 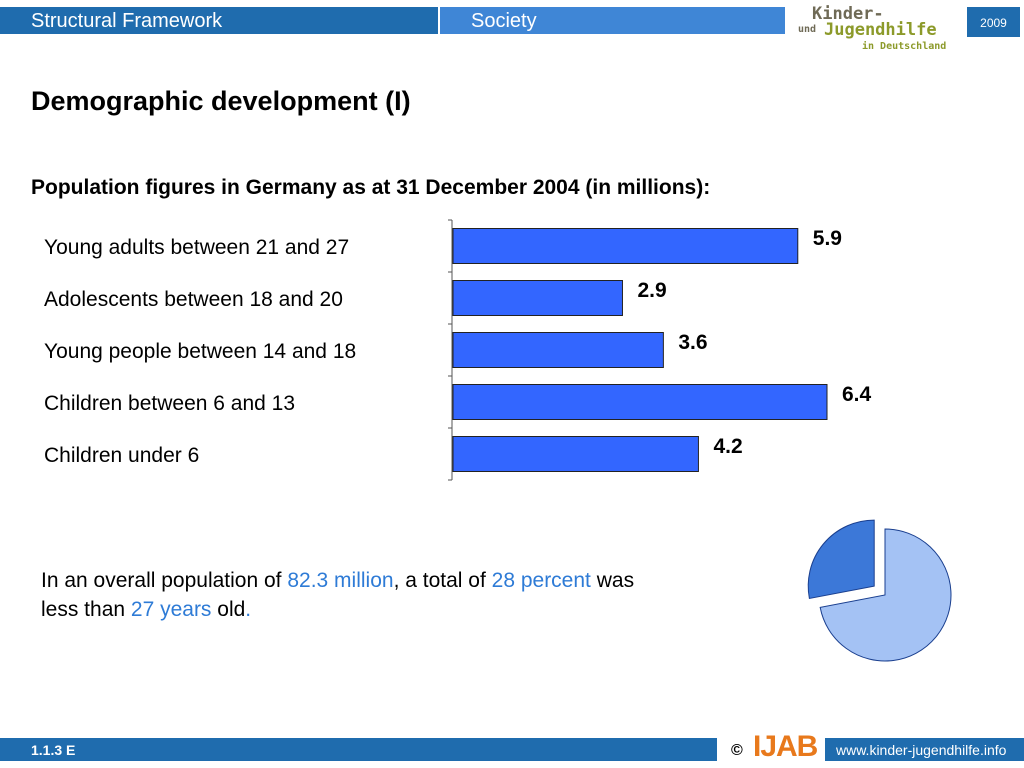 I want to click on category-label: Young people between 14 and 18, so click(x=200, y=351).